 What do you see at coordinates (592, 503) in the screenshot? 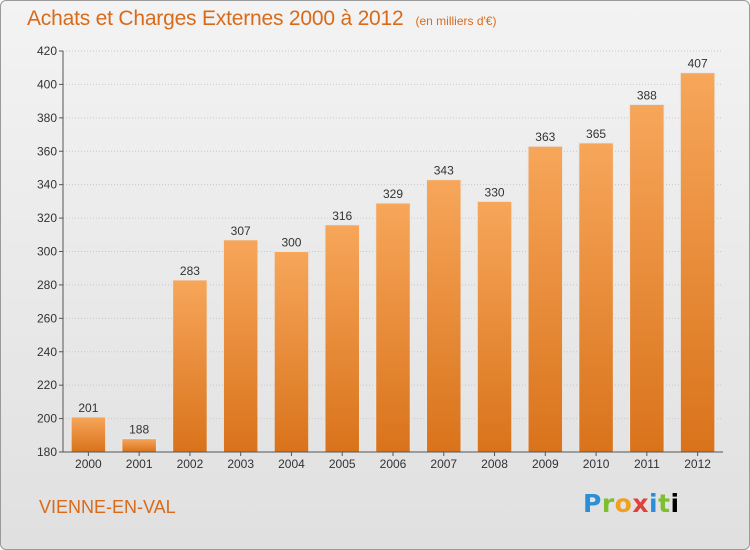
I see `logo-letter: P` at bounding box center [592, 503].